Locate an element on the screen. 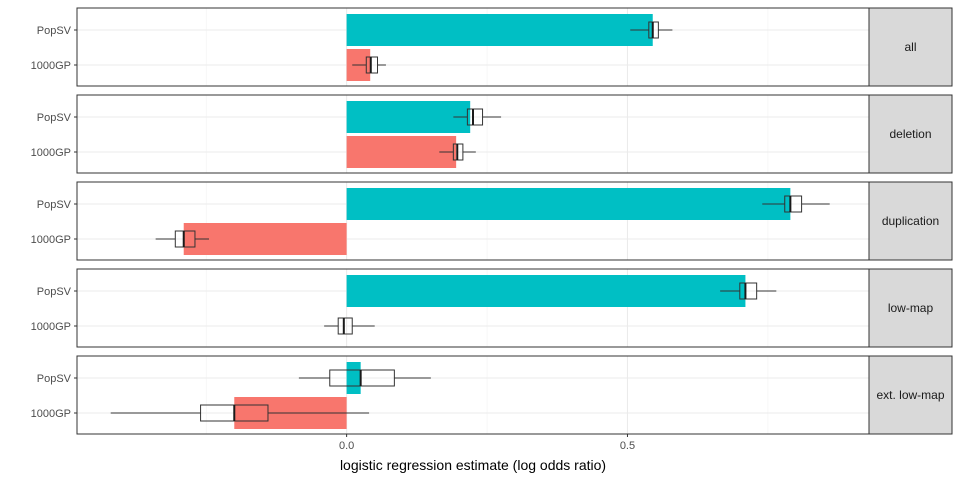  boxplot-1000gp-all is located at coordinates (369, 65).